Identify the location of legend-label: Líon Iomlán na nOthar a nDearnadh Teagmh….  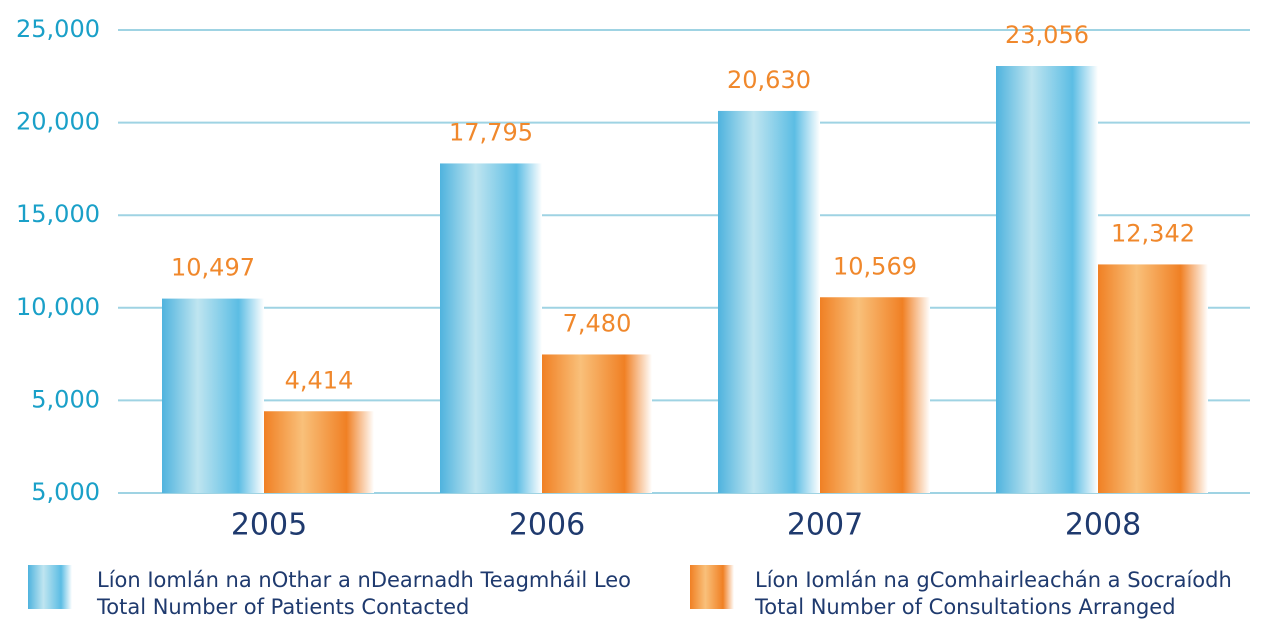
(364, 580).